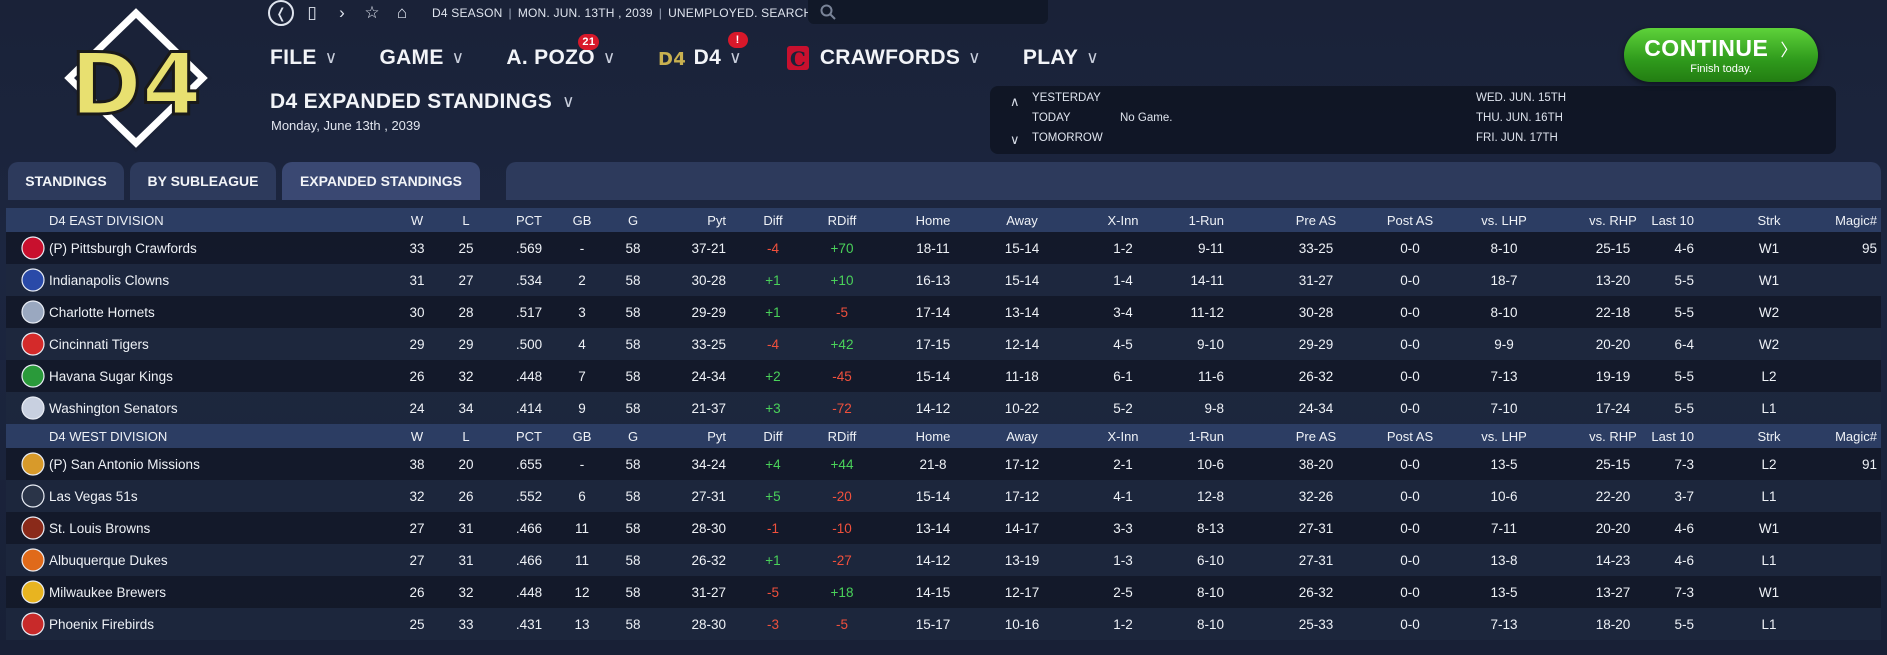 The width and height of the screenshot is (1887, 655). What do you see at coordinates (1060, 57) in the screenshot?
I see `menu-play: PLAY ∨` at bounding box center [1060, 57].